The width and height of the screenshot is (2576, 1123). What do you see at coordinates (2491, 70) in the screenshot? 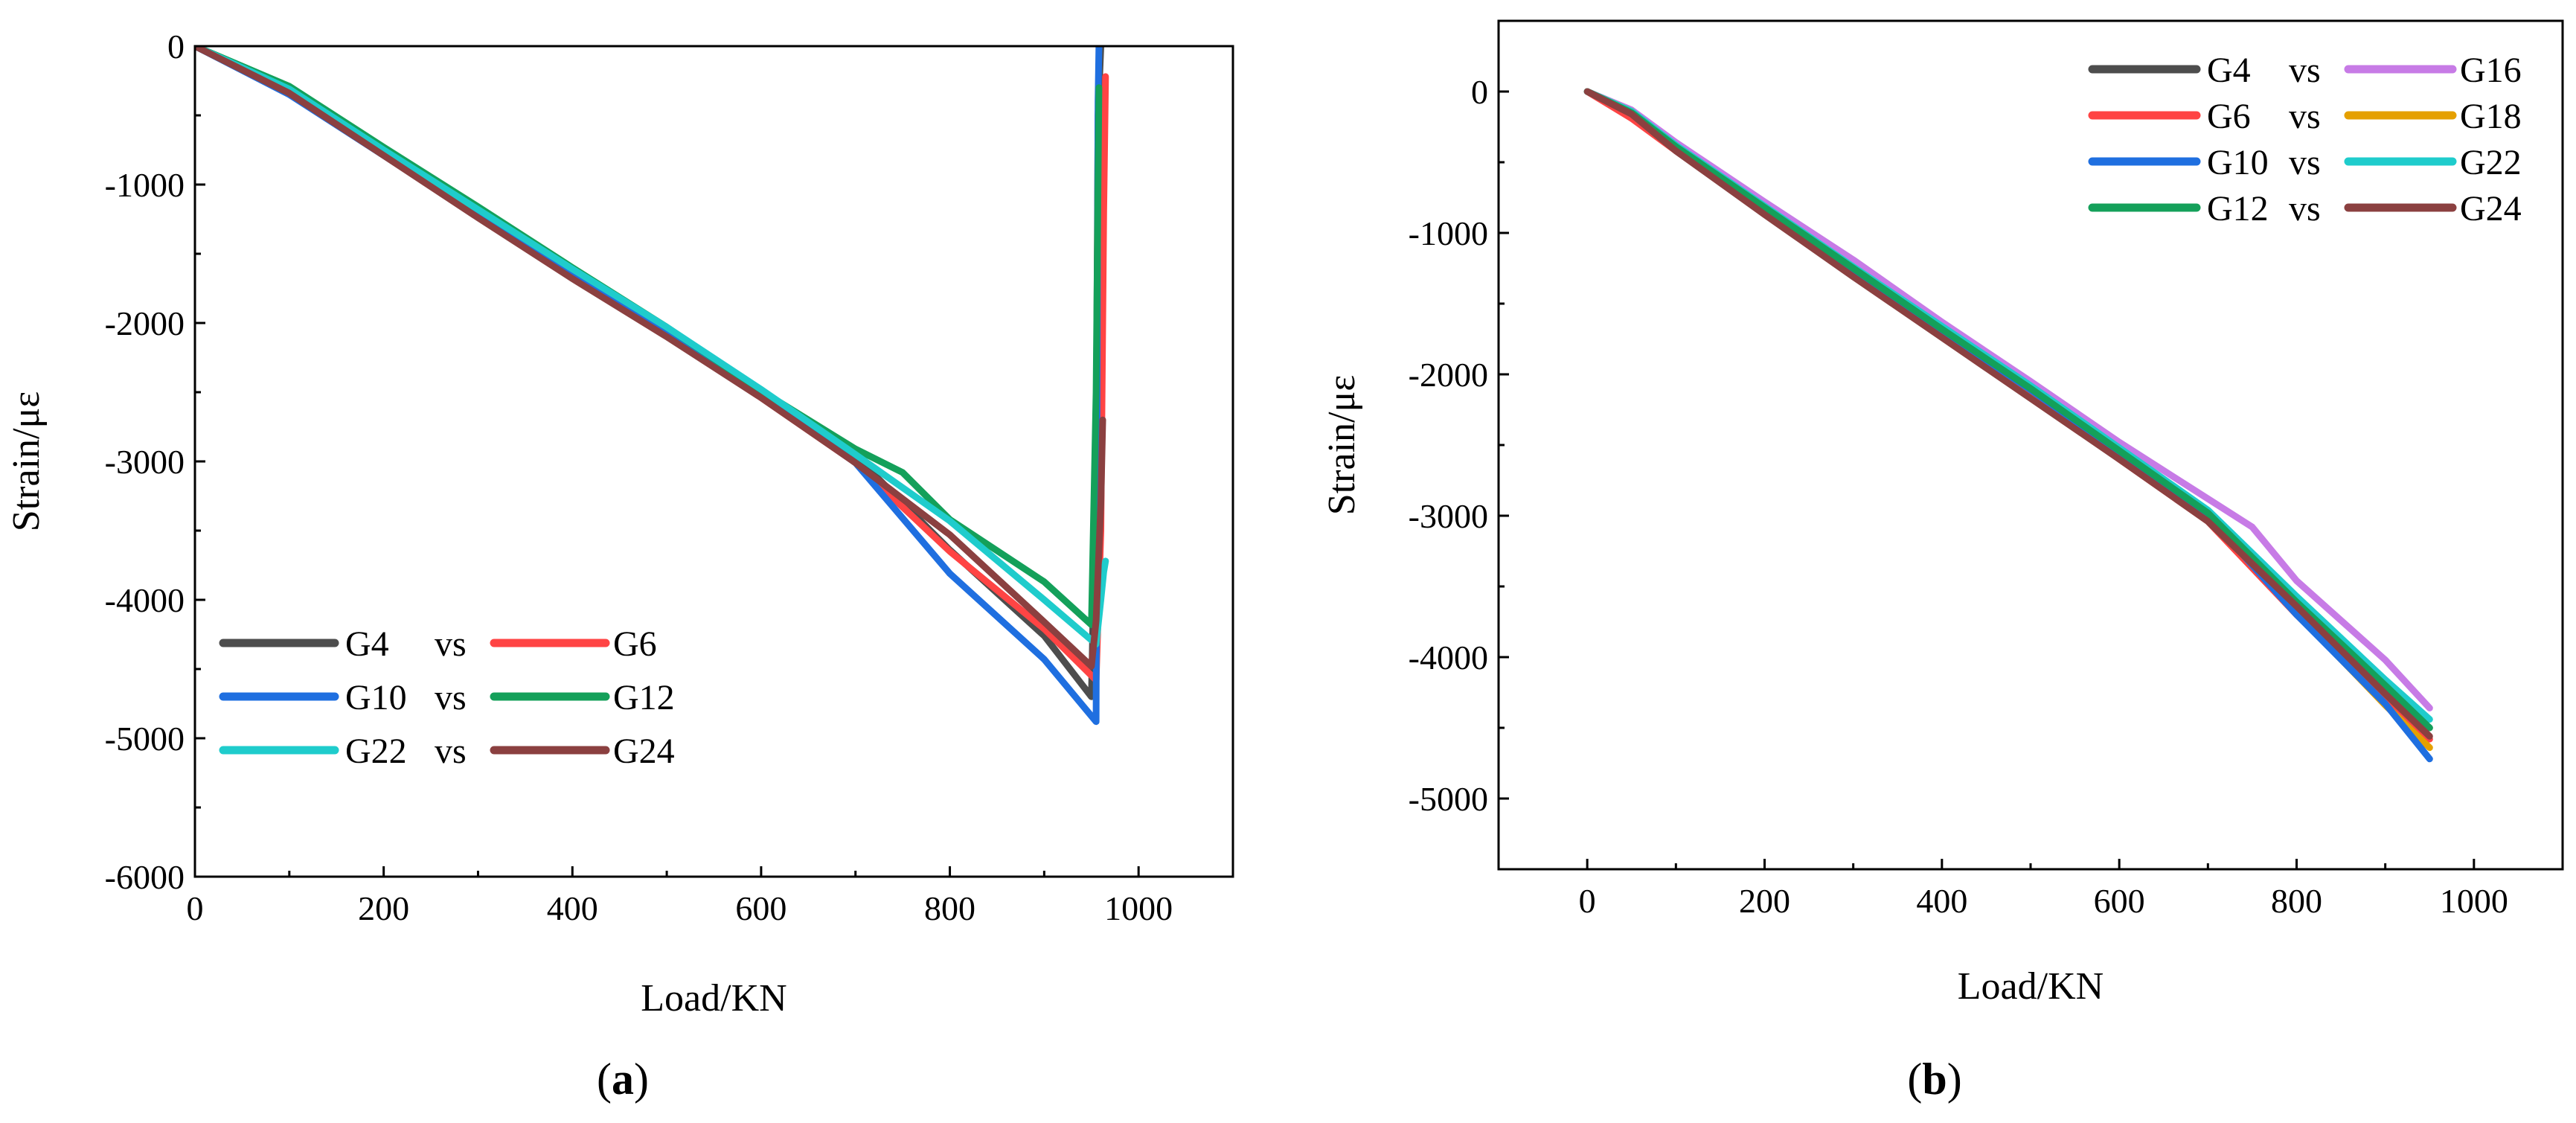
I see `legend-entry-name: G16` at bounding box center [2491, 70].